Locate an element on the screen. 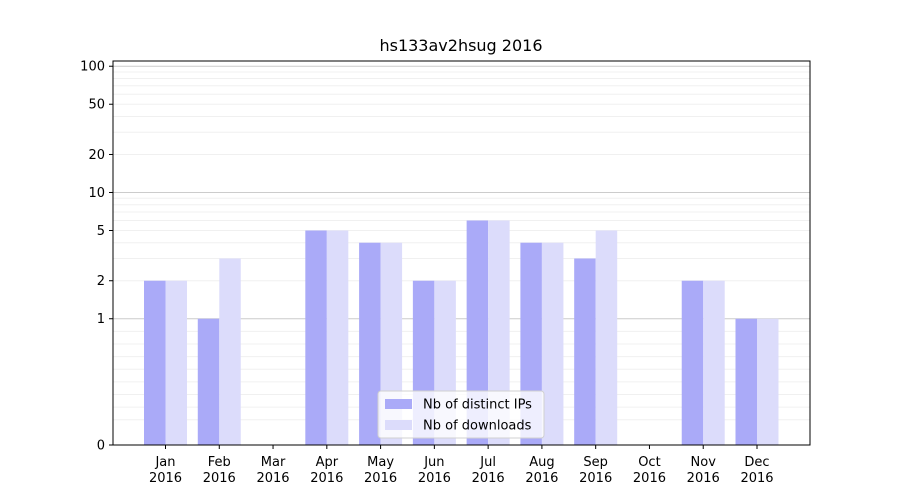 The width and height of the screenshot is (900, 500). x-tick-label: Feb 2016 is located at coordinates (219, 470).